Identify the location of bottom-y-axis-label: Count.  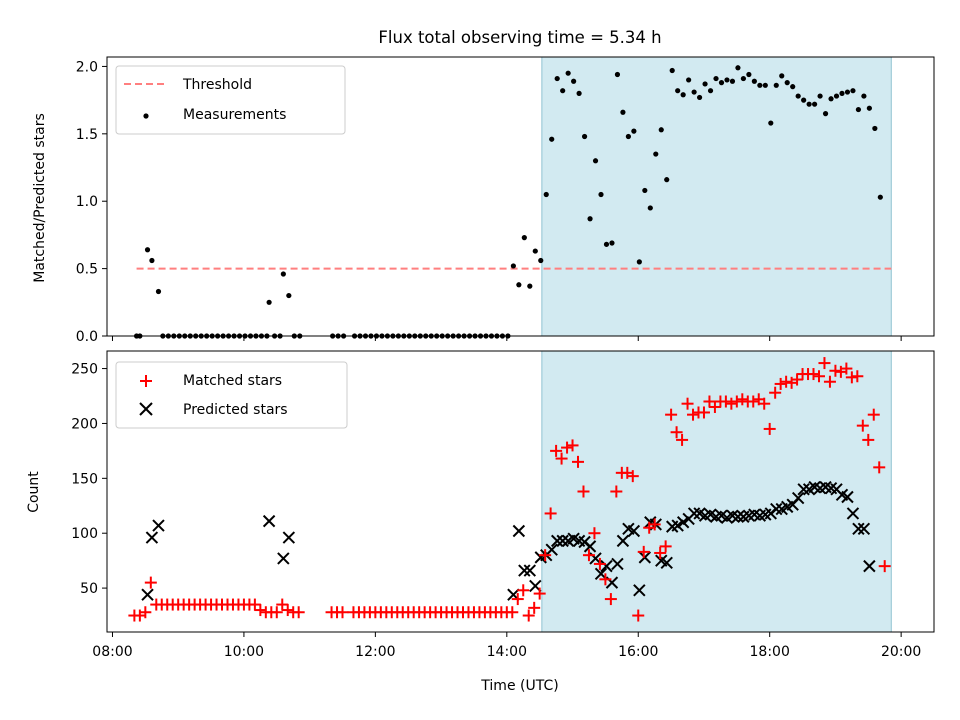
(34, 492).